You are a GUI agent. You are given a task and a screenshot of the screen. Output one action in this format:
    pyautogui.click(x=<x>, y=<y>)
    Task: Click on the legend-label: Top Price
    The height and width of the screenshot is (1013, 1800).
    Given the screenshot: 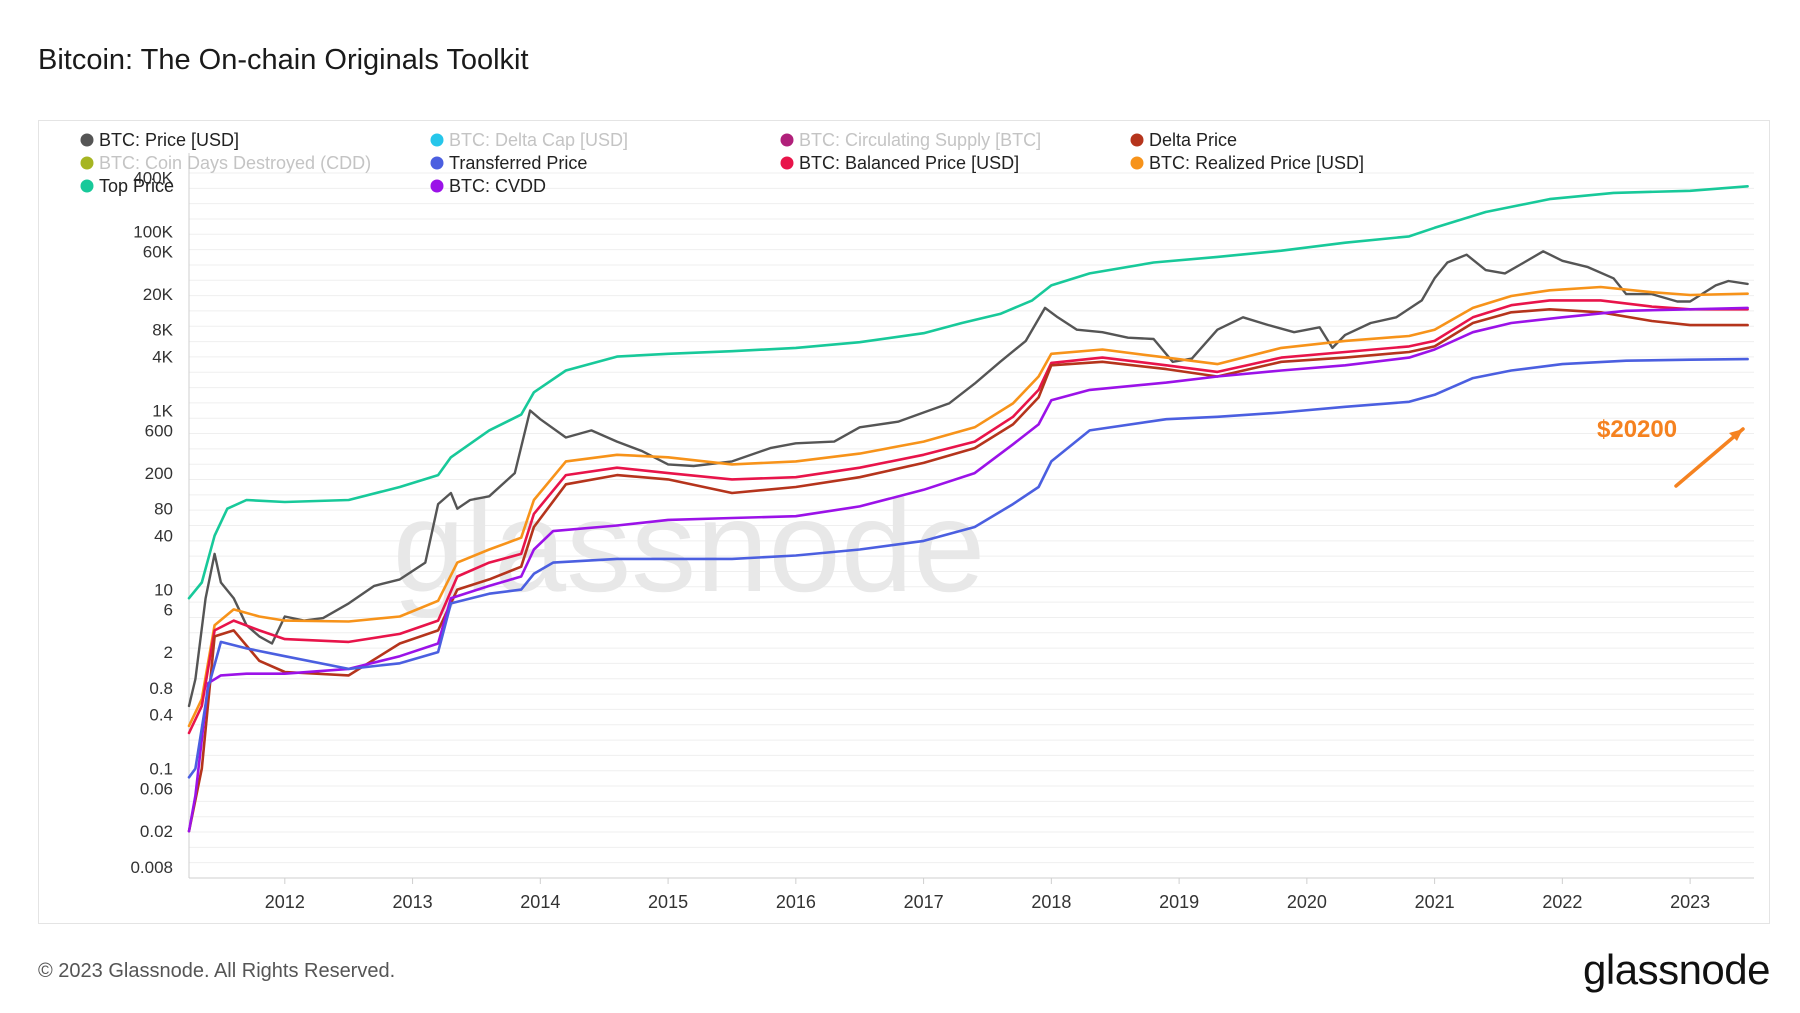 What is the action you would take?
    pyautogui.click(x=136, y=186)
    